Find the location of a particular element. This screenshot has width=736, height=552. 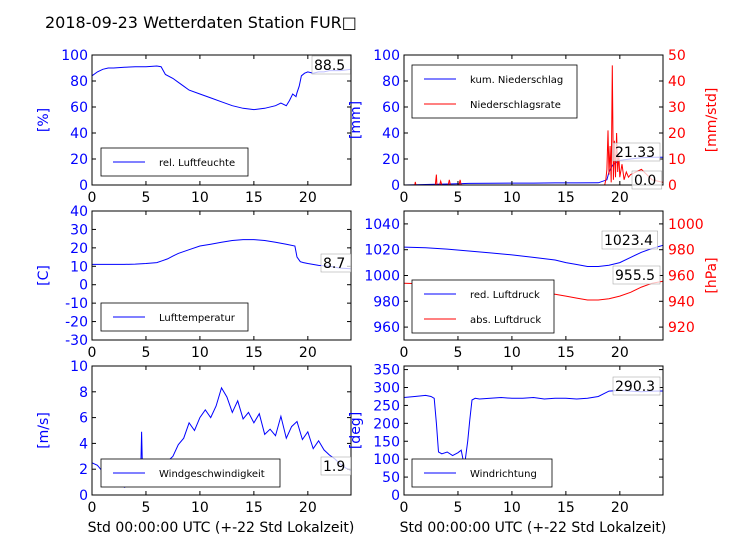

y2-axis-label: [mm/std] is located at coordinates (712, 120).